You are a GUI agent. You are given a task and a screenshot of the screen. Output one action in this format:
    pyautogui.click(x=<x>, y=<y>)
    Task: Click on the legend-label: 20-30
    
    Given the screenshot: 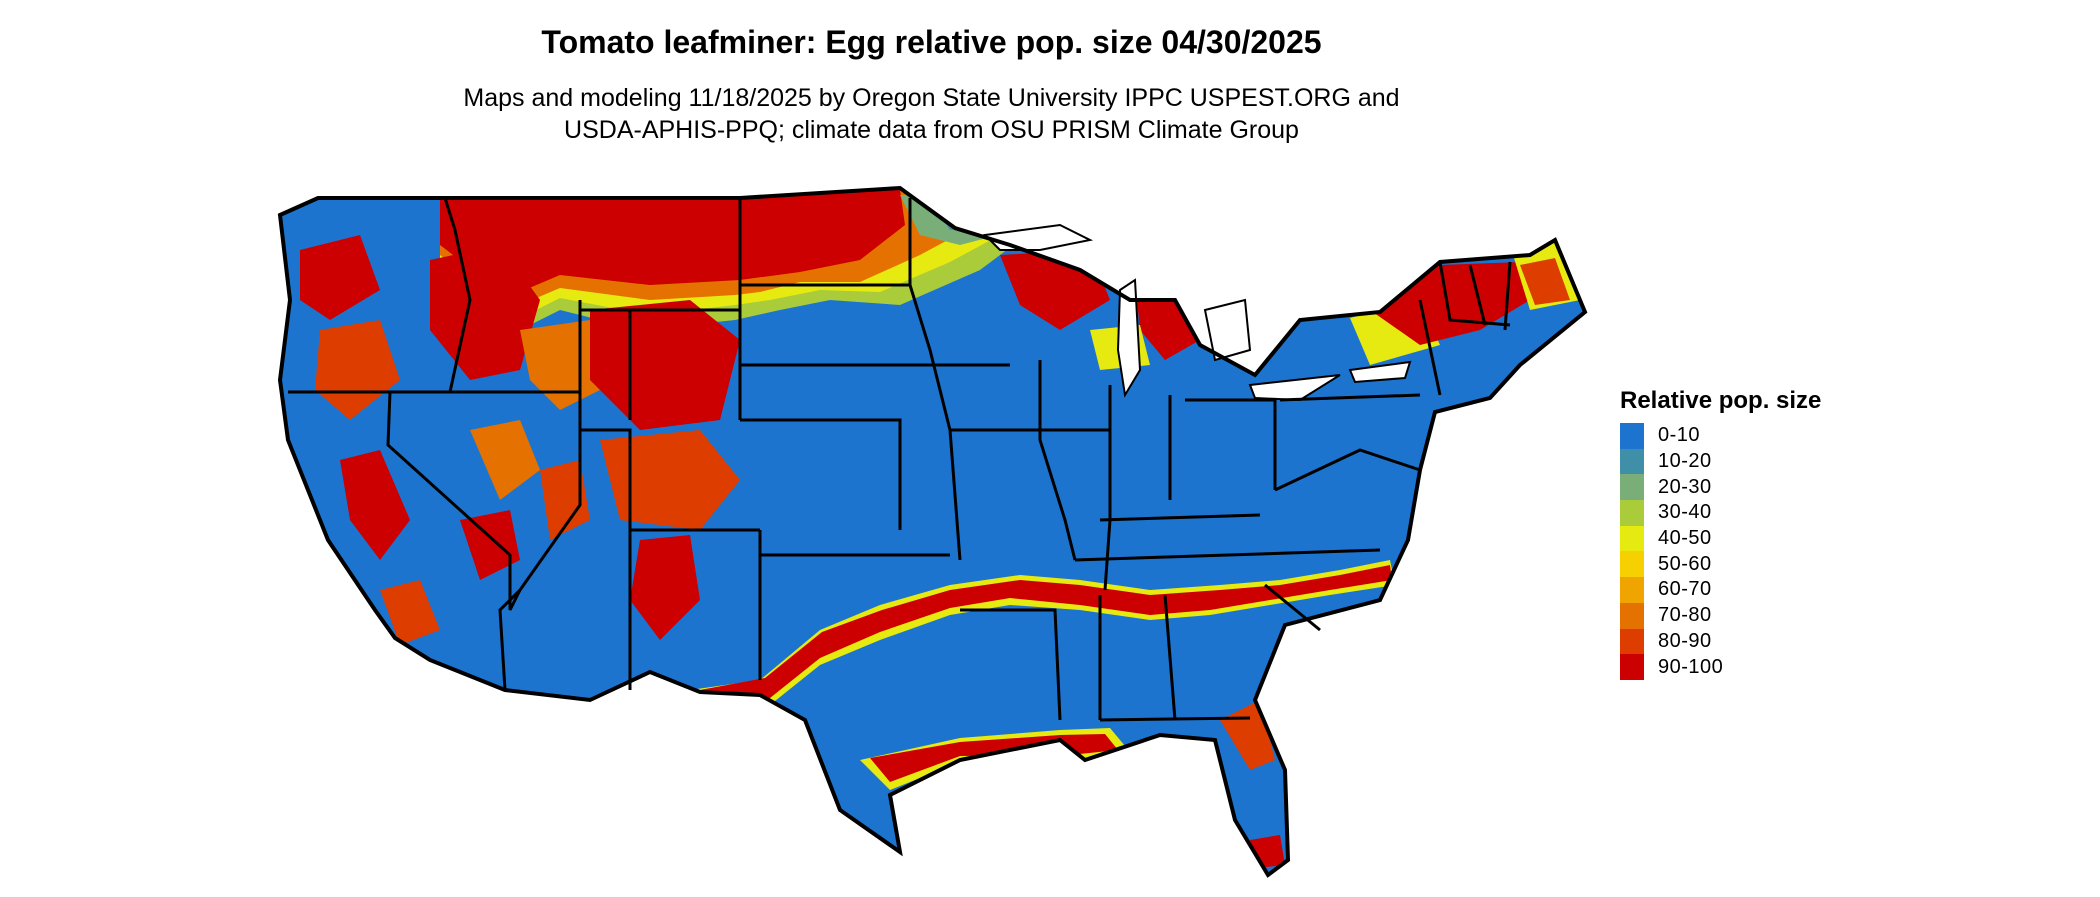 What is the action you would take?
    pyautogui.click(x=1685, y=486)
    